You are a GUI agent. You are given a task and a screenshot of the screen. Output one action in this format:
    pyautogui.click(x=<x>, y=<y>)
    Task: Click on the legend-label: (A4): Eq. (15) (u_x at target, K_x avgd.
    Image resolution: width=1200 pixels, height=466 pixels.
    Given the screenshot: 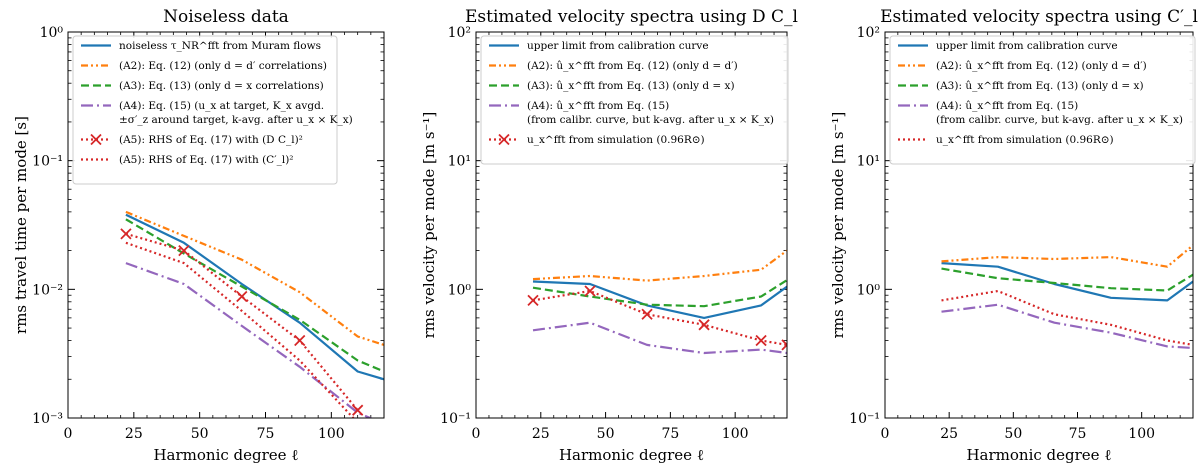 What is the action you would take?
    pyautogui.click(x=221, y=106)
    